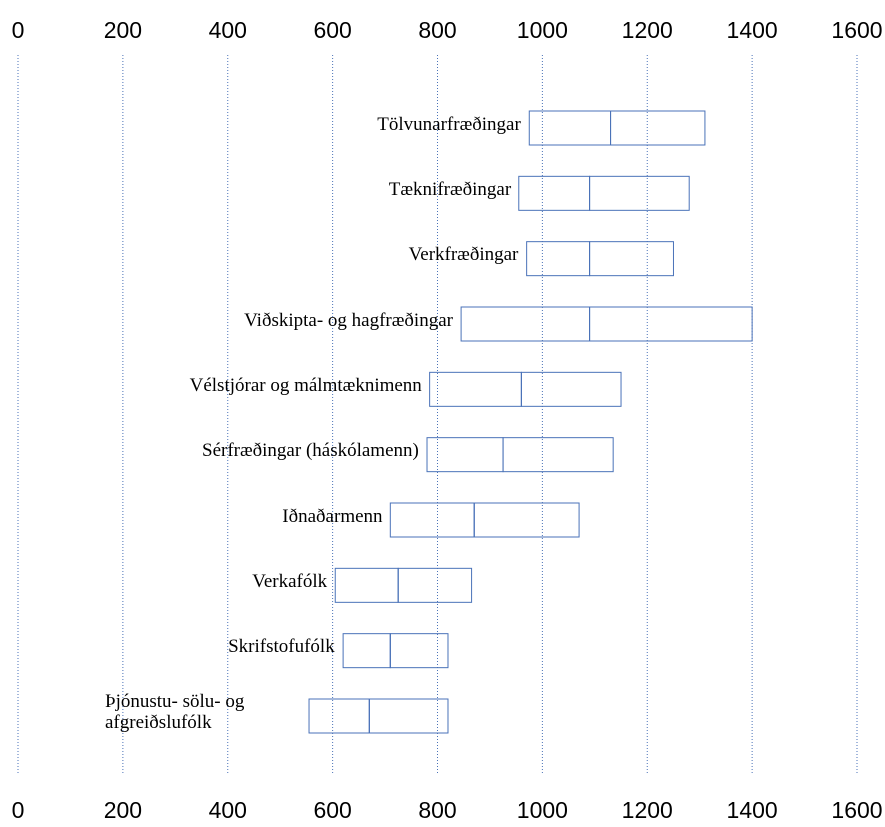 Image resolution: width=885 pixels, height=827 pixels. I want to click on x-tick-label-bottom: 600, so click(332, 810).